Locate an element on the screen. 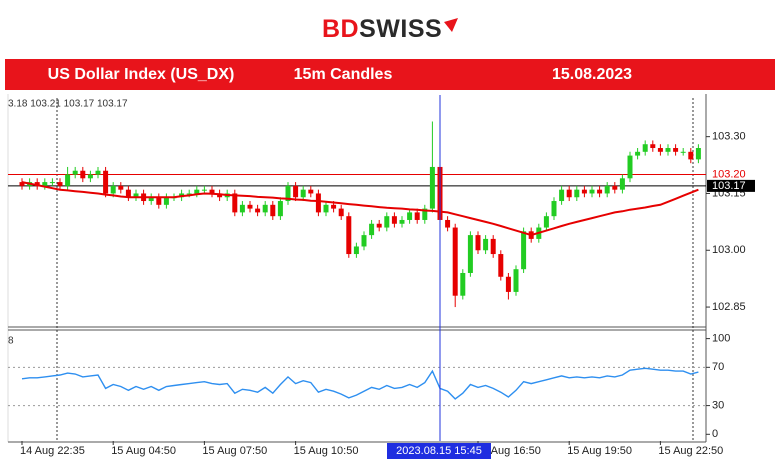 Image resolution: width=780 pixels, height=468 pixels. rsi-tick-label: 0 is located at coordinates (715, 434).